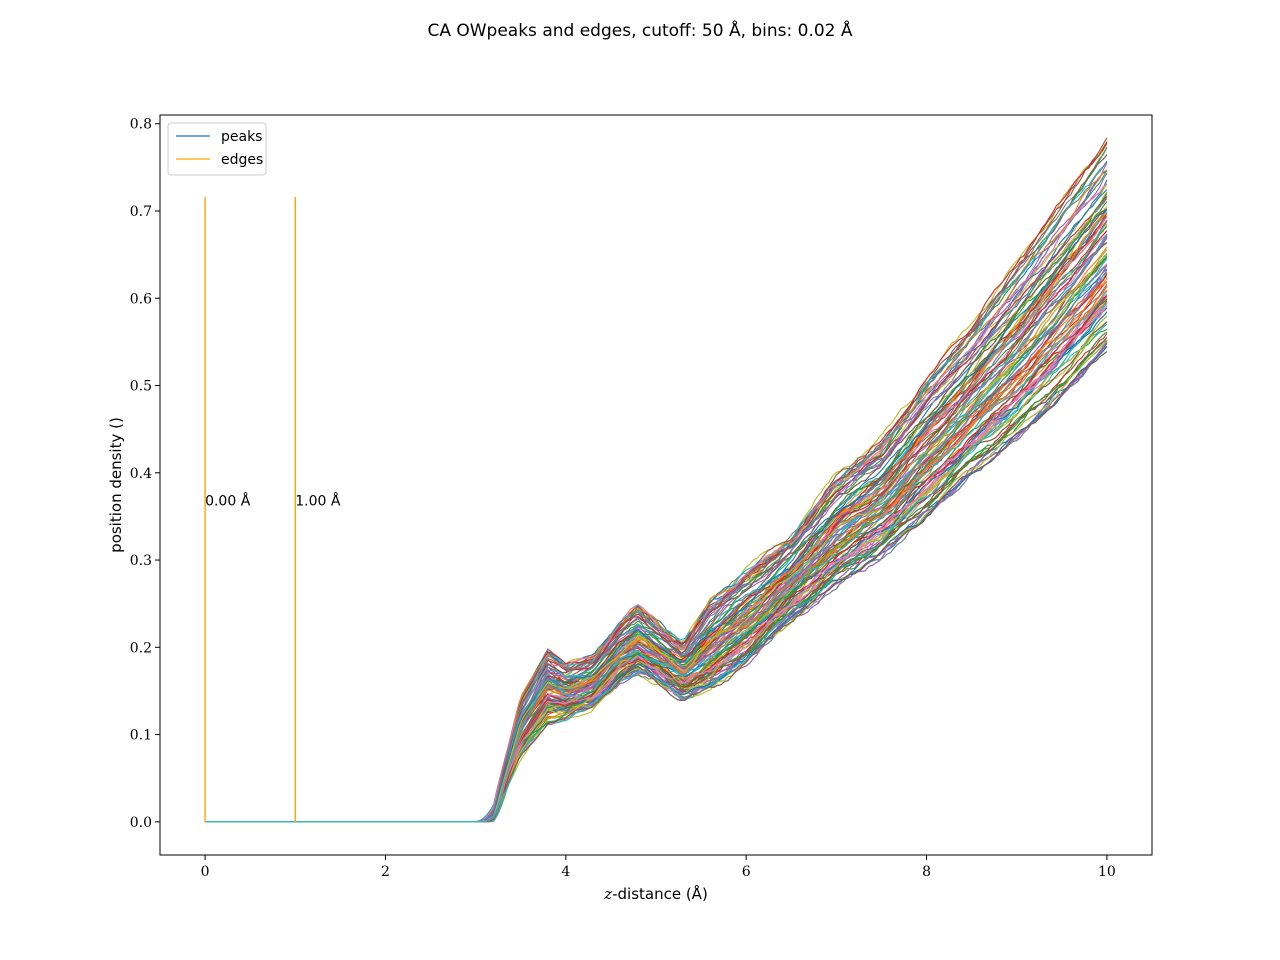 The width and height of the screenshot is (1280, 960). What do you see at coordinates (746, 872) in the screenshot?
I see `x-tick-label: 6` at bounding box center [746, 872].